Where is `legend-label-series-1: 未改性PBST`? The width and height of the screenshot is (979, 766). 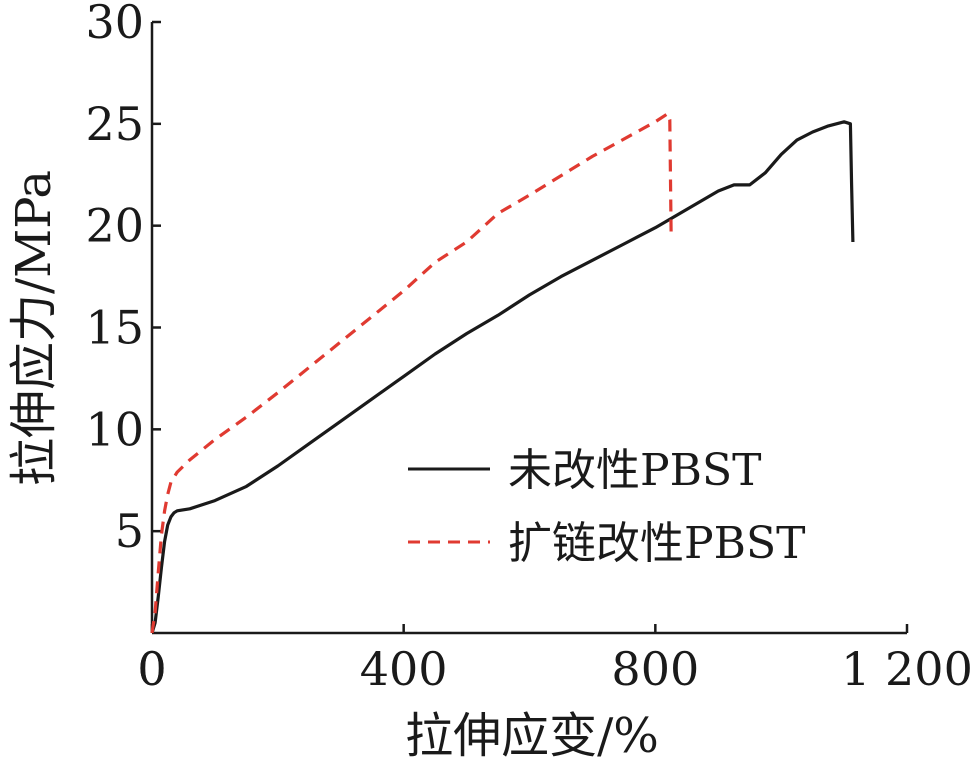
legend-label-series-1: 未改性PBST is located at coordinates (634, 470).